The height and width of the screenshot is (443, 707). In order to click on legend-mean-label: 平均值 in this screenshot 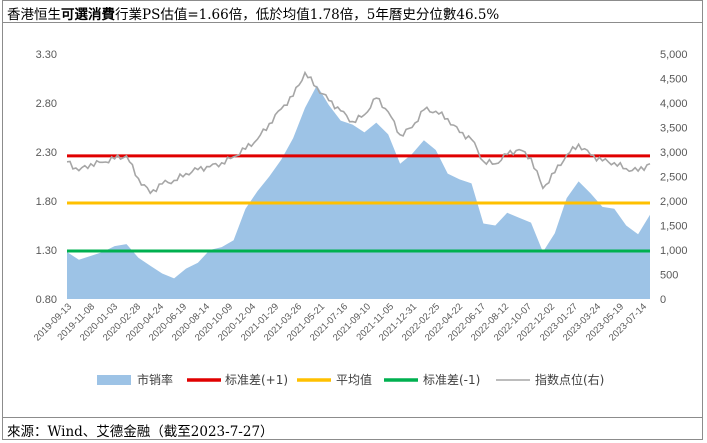, I will do `click(354, 379)`.